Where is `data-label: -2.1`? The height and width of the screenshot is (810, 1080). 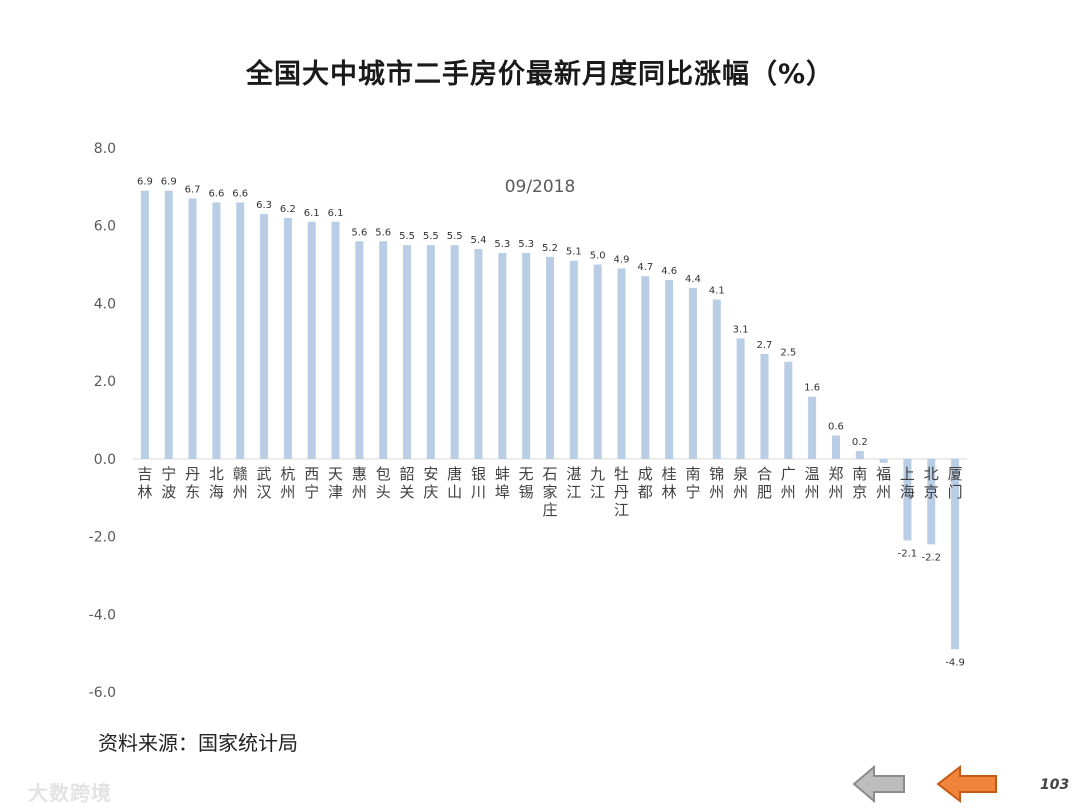
data-label: -2.1 is located at coordinates (908, 553).